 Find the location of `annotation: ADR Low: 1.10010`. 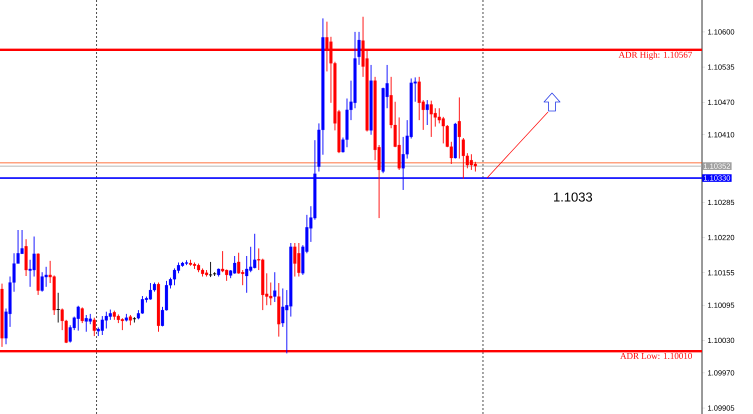

annotation: ADR Low: 1.10010 is located at coordinates (656, 356).